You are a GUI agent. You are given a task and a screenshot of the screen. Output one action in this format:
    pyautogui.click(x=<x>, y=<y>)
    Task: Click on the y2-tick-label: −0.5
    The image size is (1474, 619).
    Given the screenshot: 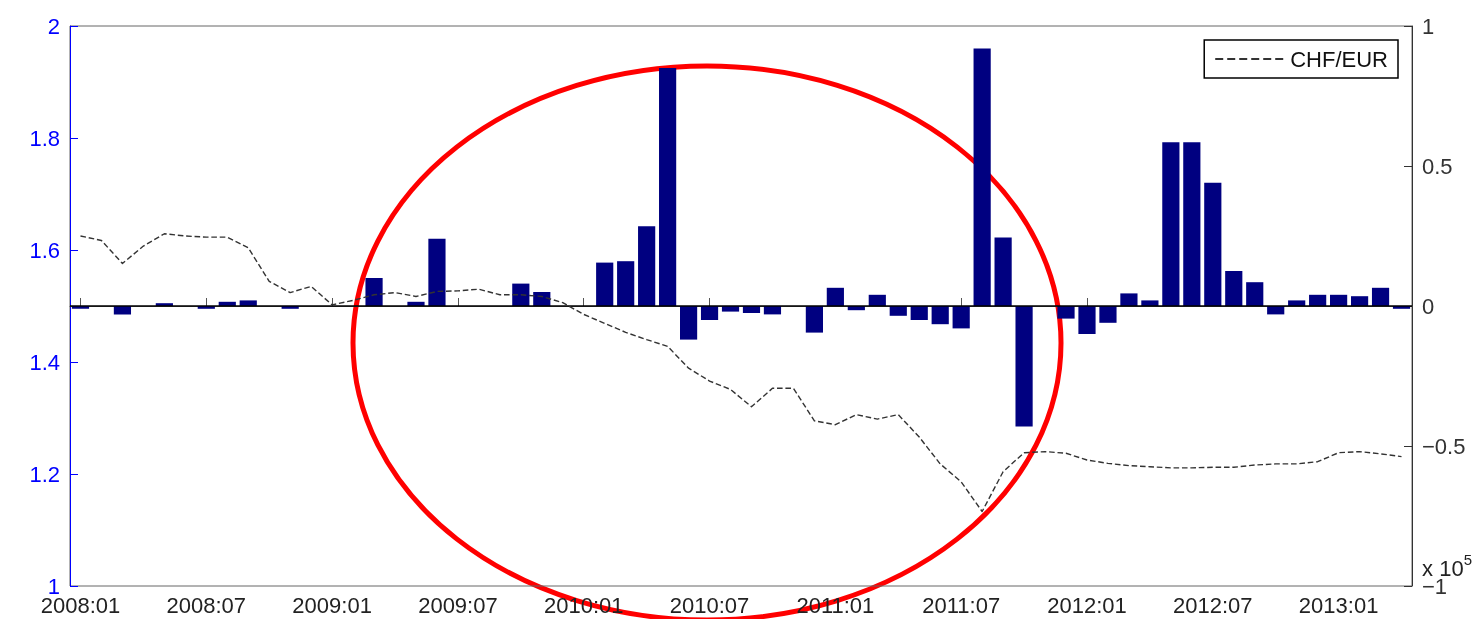 What is the action you would take?
    pyautogui.click(x=1444, y=446)
    